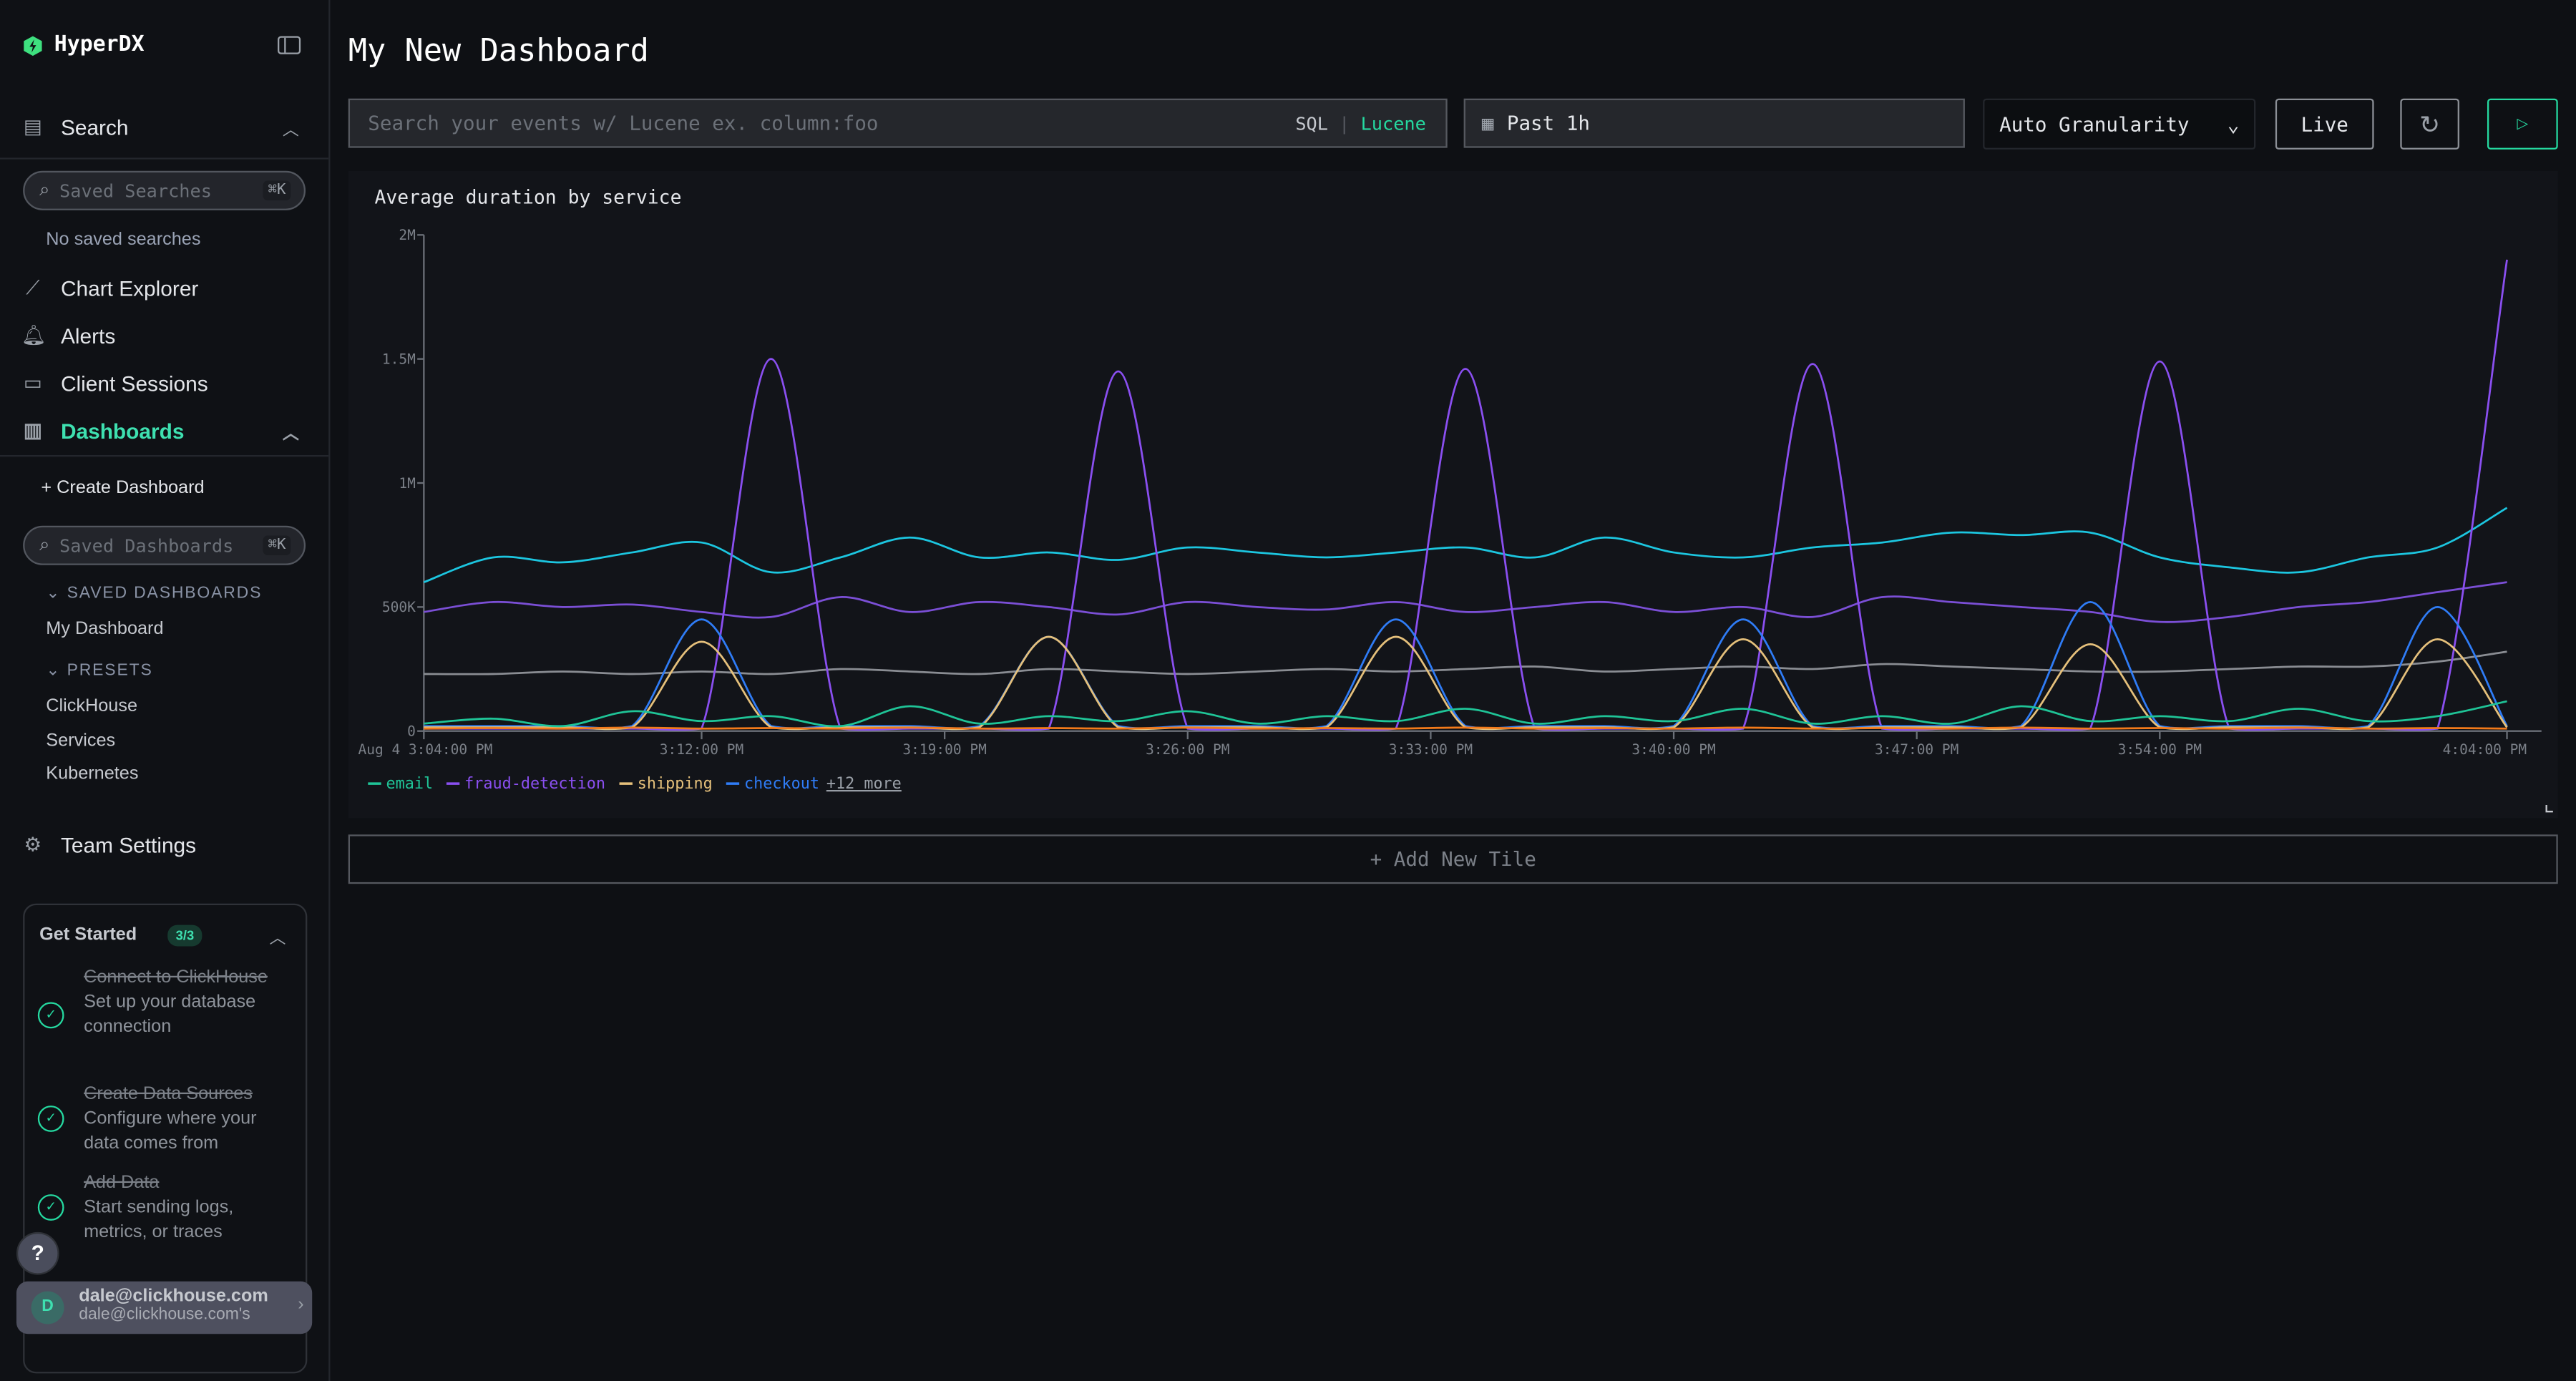 The image size is (2576, 1381). What do you see at coordinates (185, 935) in the screenshot?
I see `progress-badge: 3/3` at bounding box center [185, 935].